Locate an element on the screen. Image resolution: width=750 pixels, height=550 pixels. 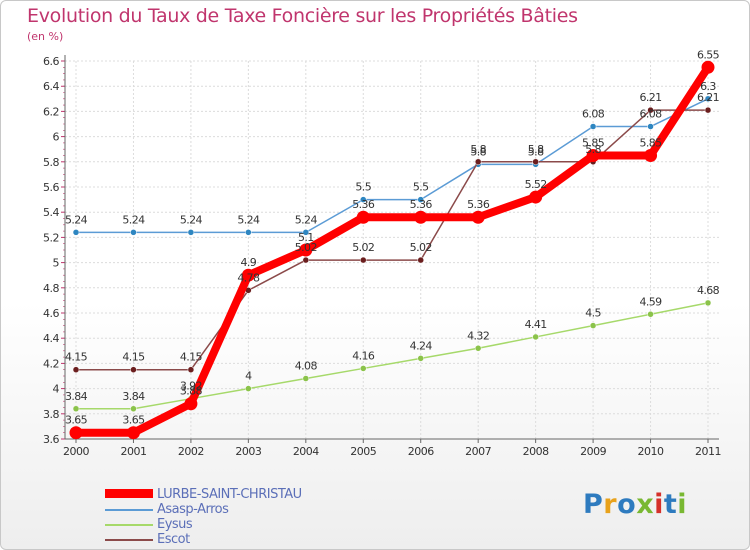
data-label: 3.84 is located at coordinates (133, 396).